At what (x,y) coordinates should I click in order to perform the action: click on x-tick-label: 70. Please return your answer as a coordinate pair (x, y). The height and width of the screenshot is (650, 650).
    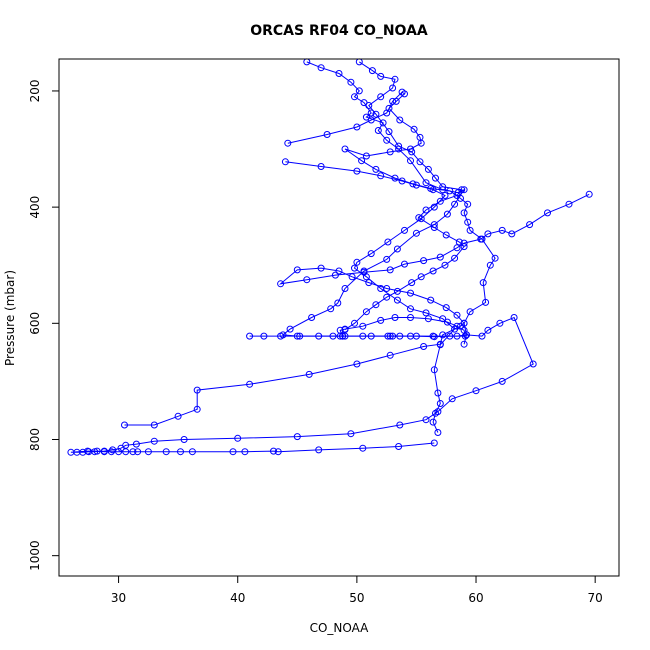
    Looking at the image, I should click on (595, 598).